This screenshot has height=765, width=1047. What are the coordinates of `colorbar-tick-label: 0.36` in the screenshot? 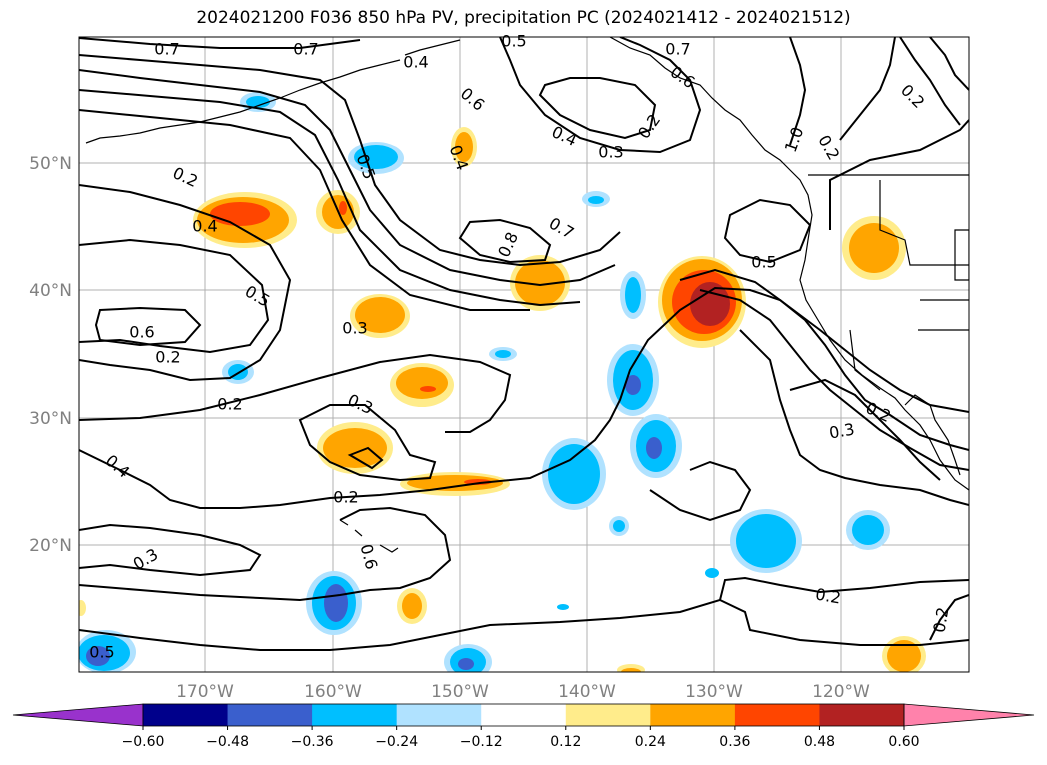 It's located at (734, 742).